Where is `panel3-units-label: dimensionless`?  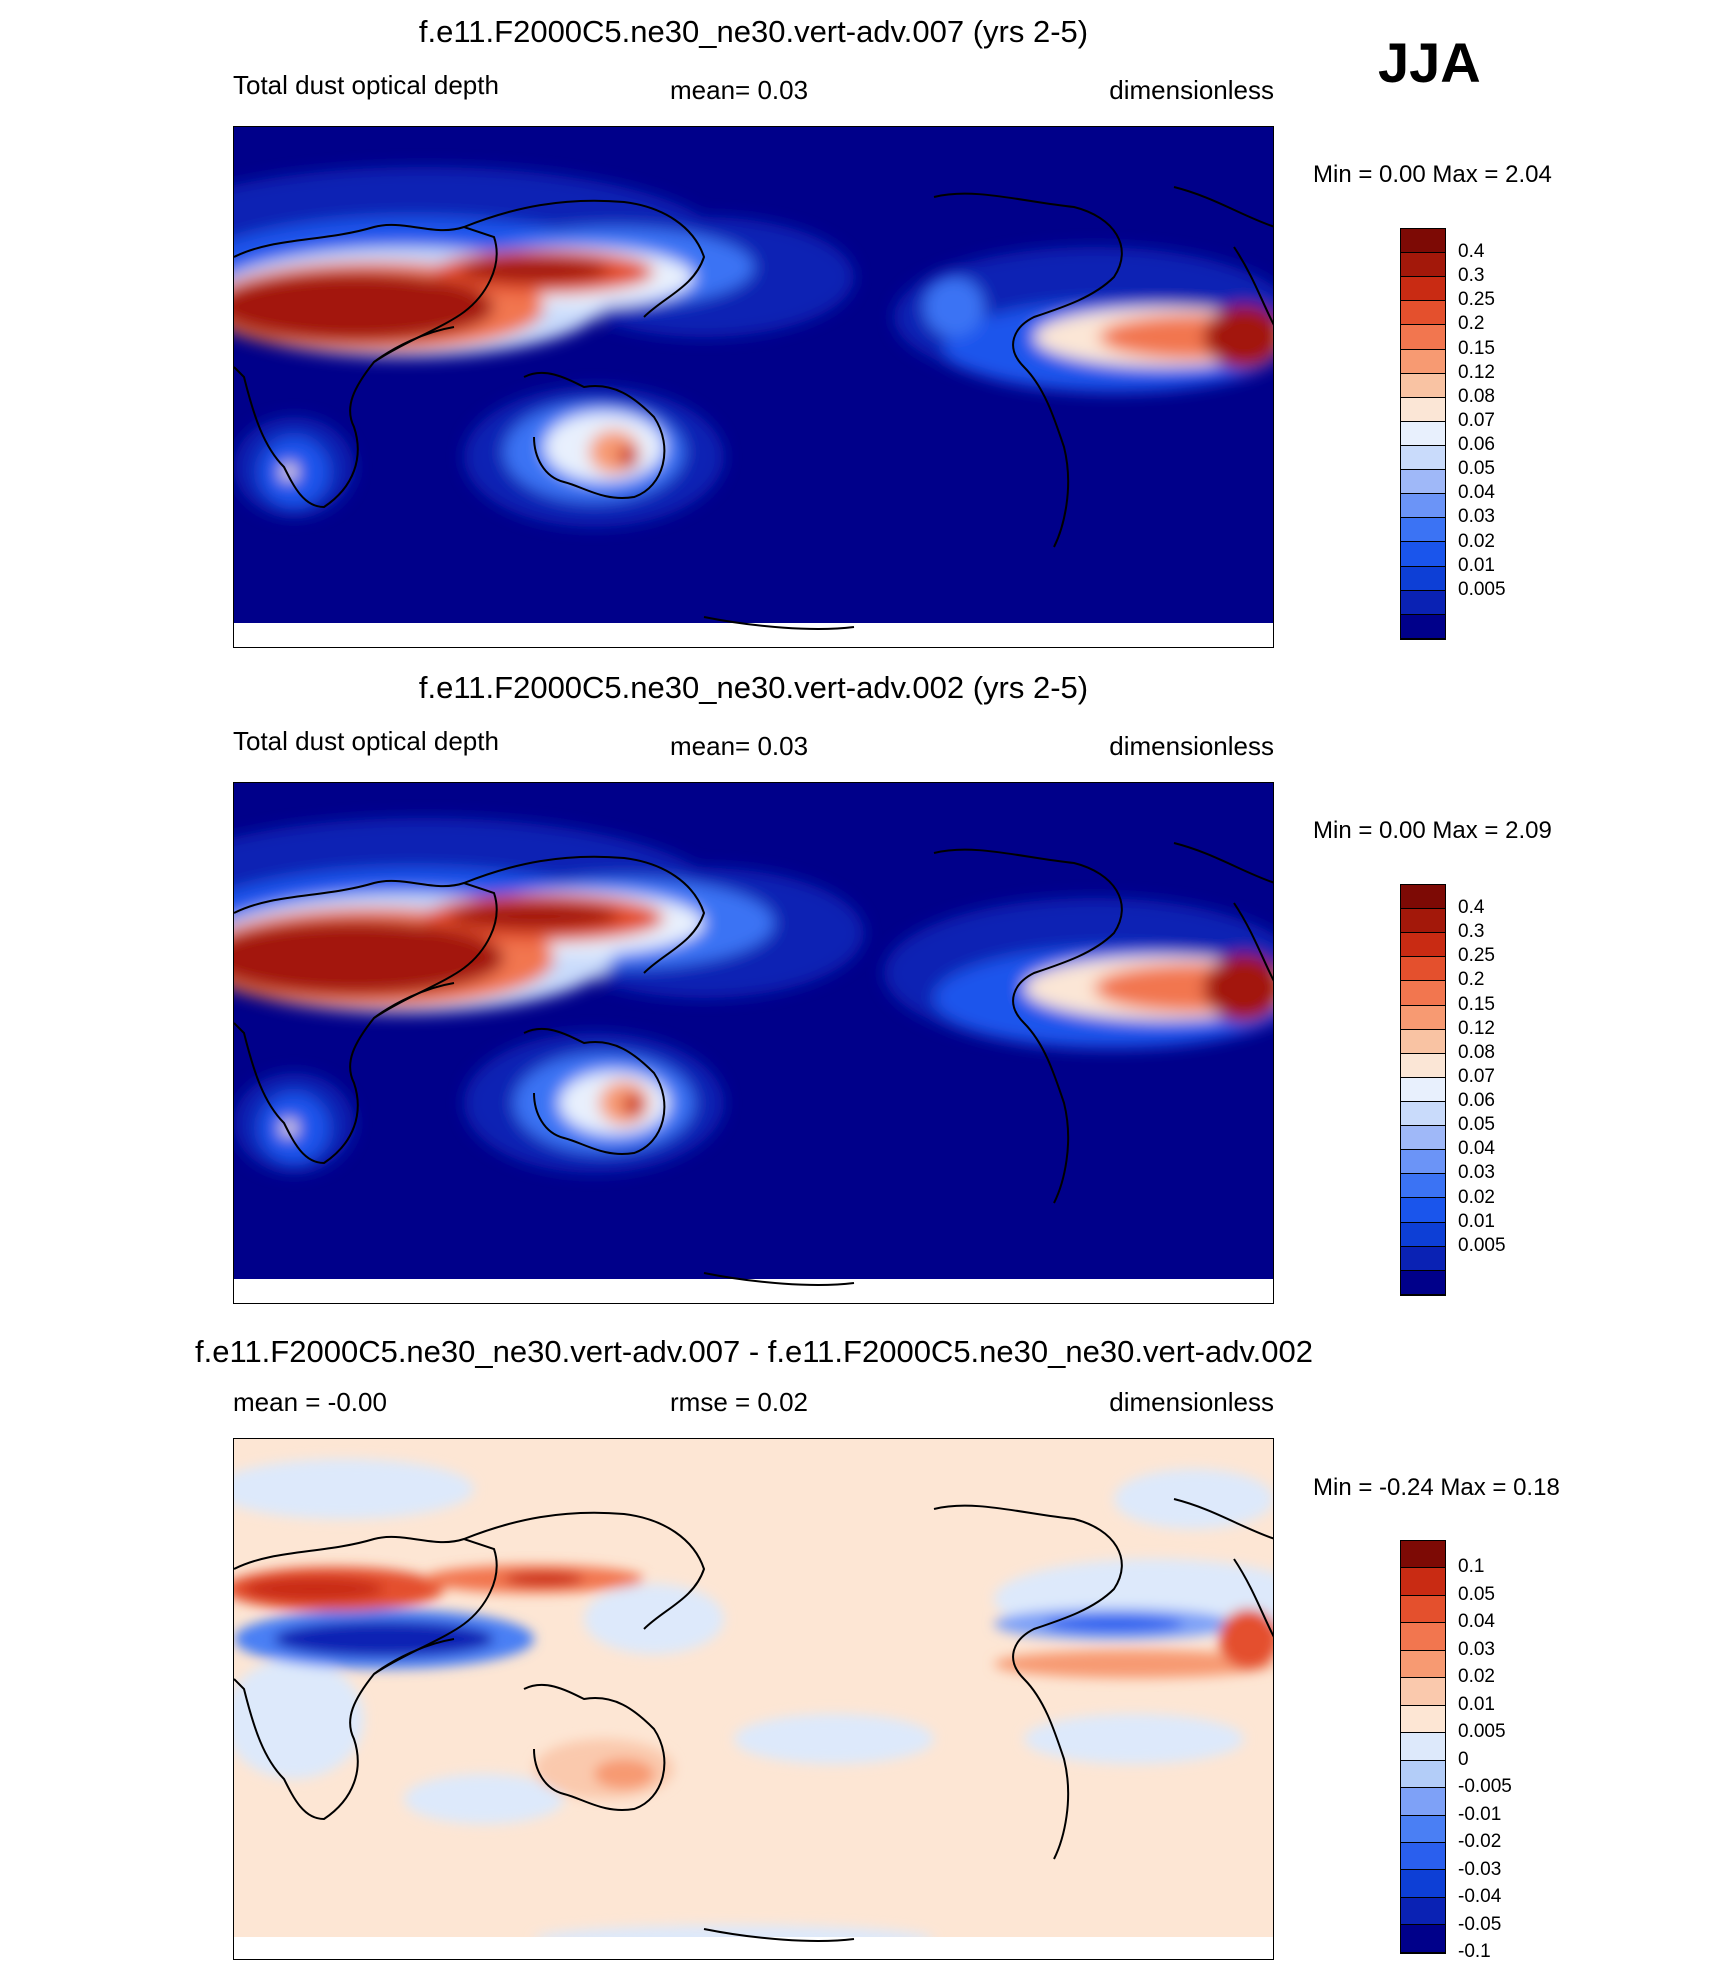
panel3-units-label: dimensionless is located at coordinates (1191, 1402).